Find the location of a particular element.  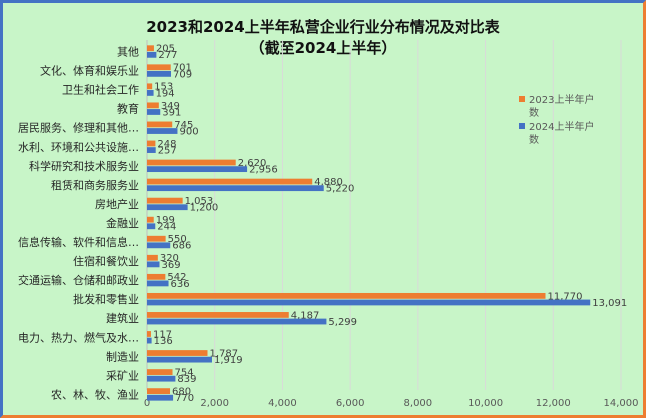

category-label: 房地产业 is located at coordinates (117, 204).